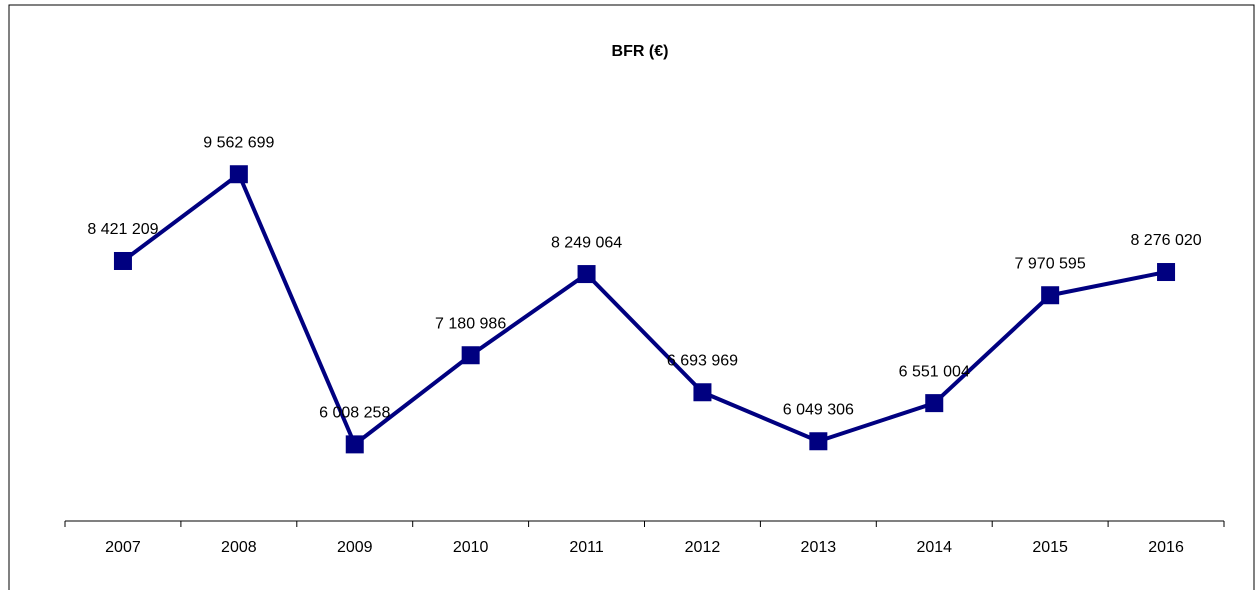 The height and width of the screenshot is (595, 1259). What do you see at coordinates (471, 547) in the screenshot?
I see `x-tick-label: 2010` at bounding box center [471, 547].